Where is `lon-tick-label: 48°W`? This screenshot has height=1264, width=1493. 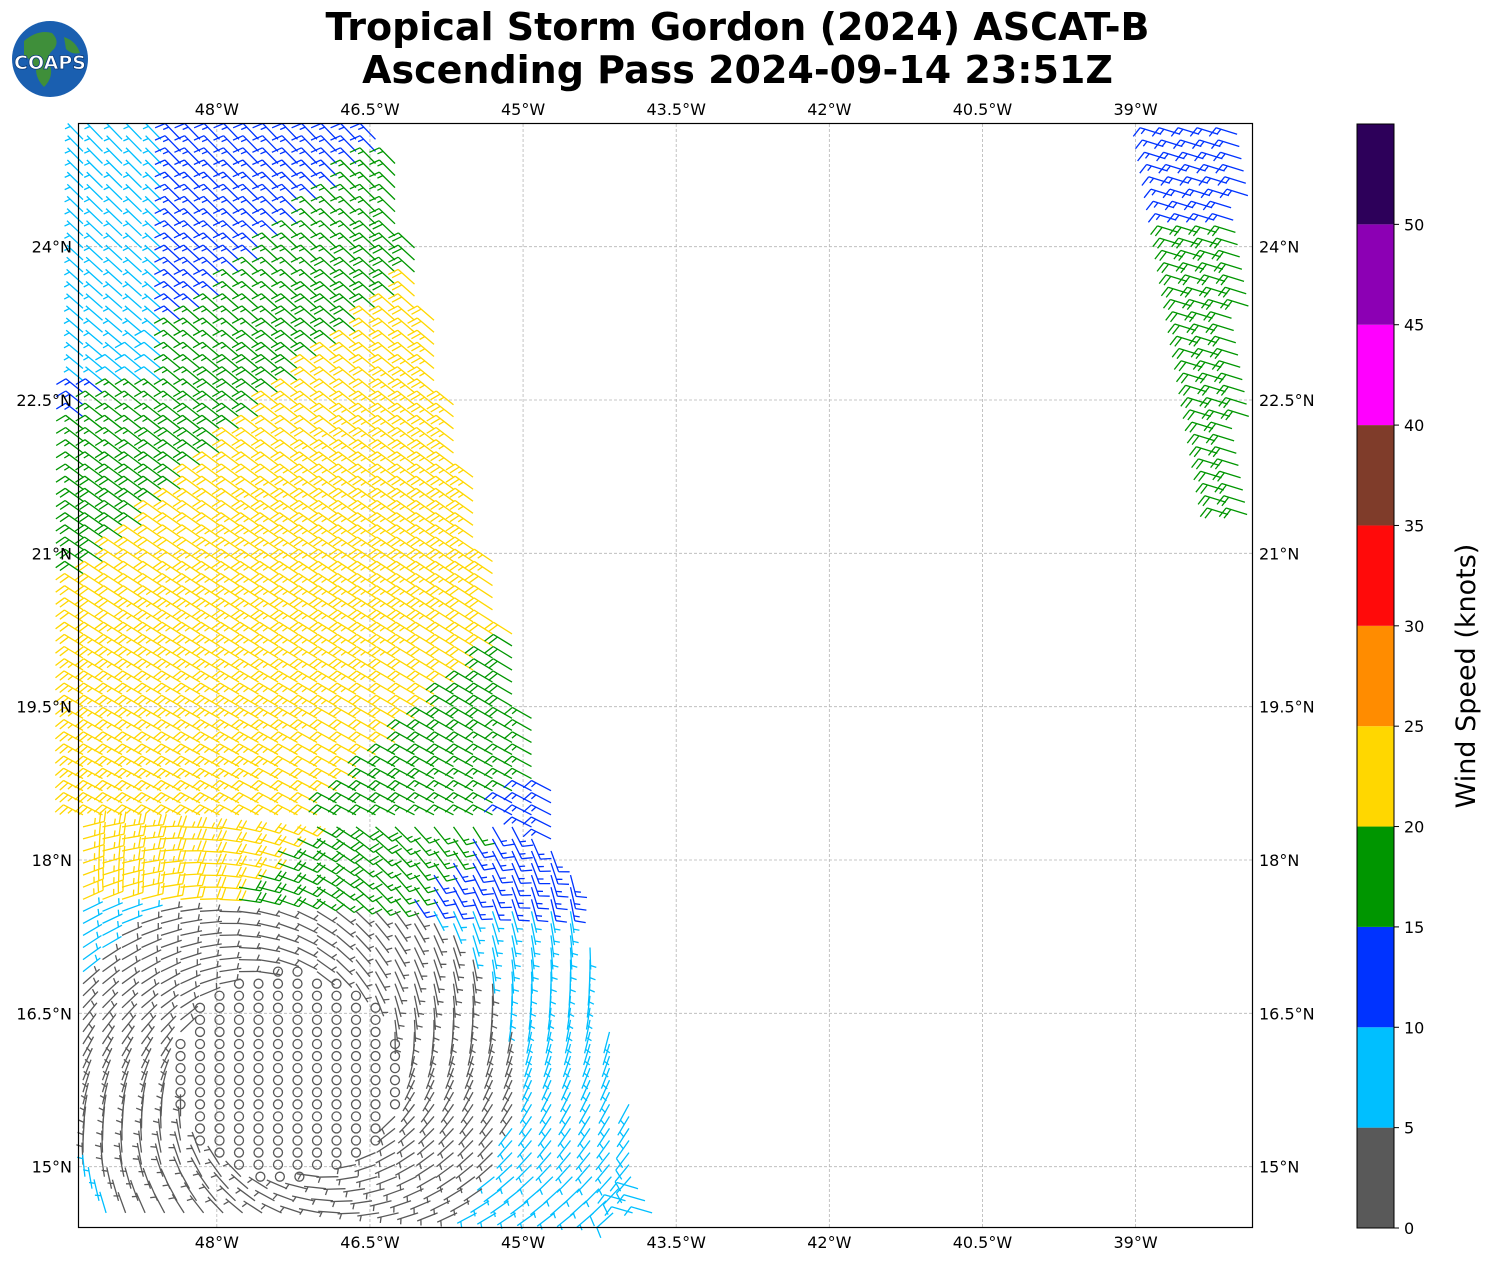 lon-tick-label: 48°W is located at coordinates (217, 109).